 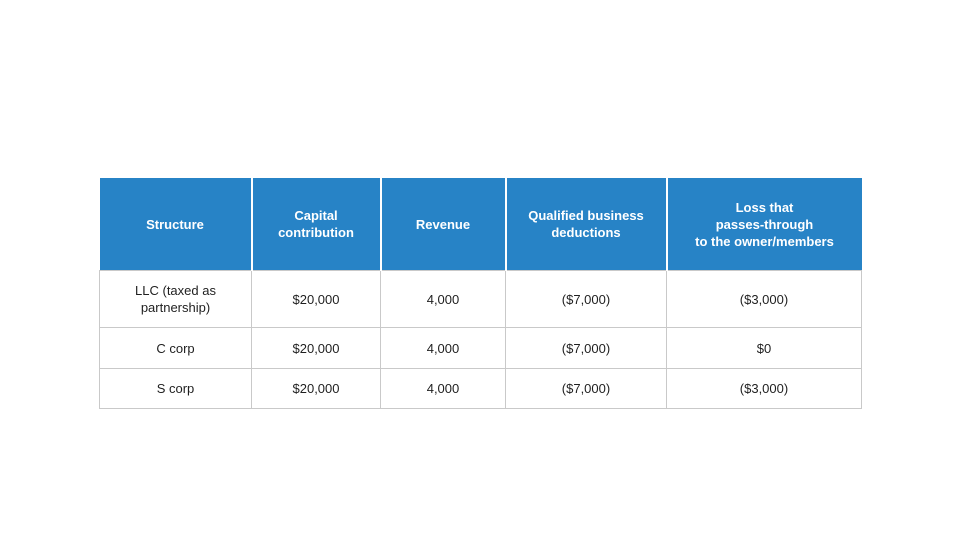 I want to click on header-line: contribution, so click(x=316, y=232).